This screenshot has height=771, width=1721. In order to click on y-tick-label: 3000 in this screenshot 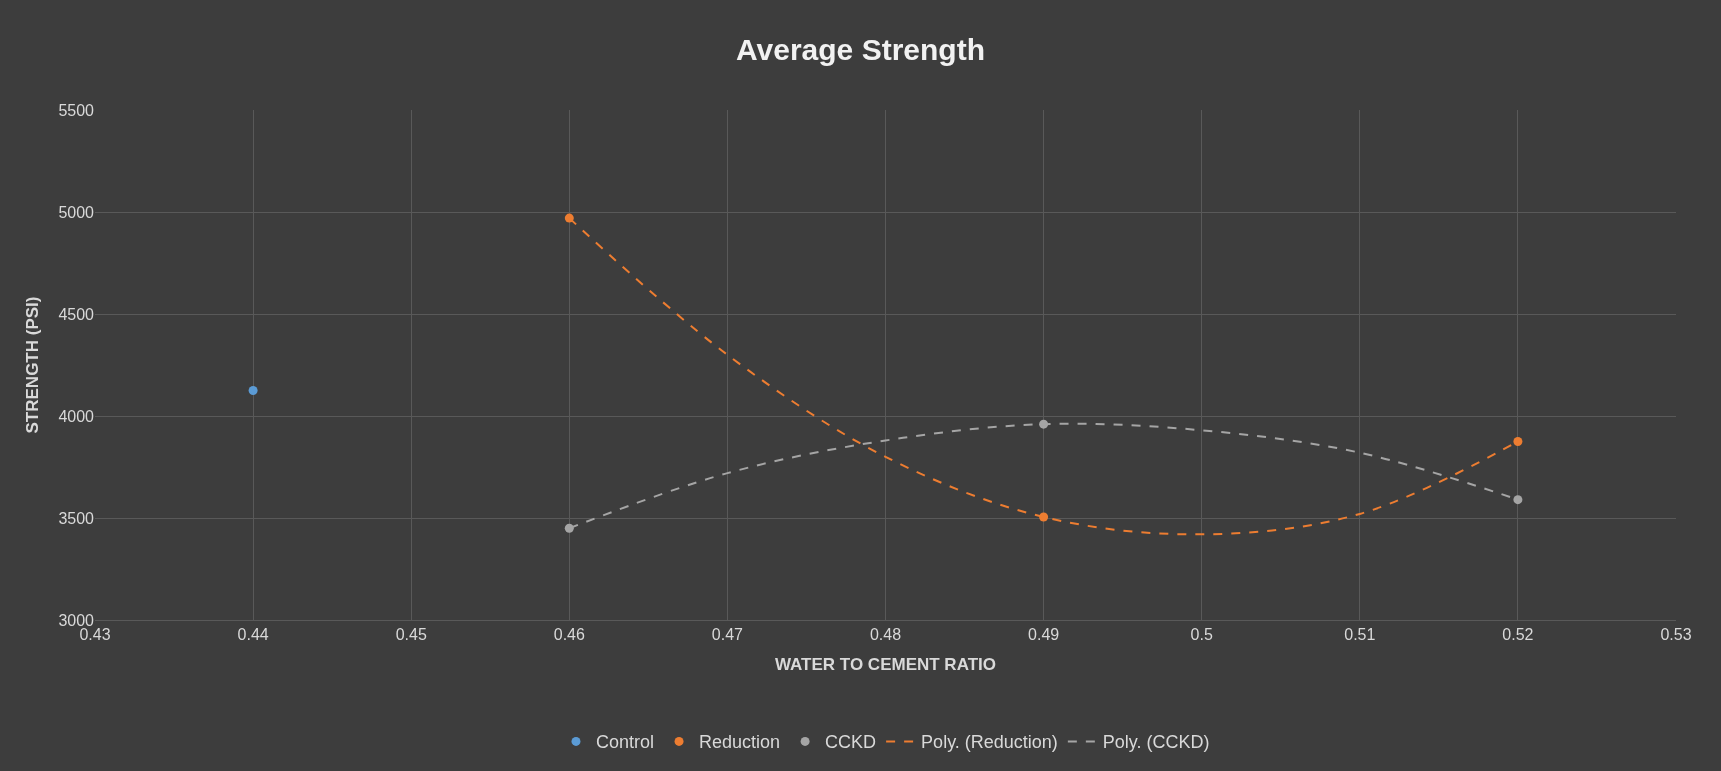, I will do `click(76, 620)`.